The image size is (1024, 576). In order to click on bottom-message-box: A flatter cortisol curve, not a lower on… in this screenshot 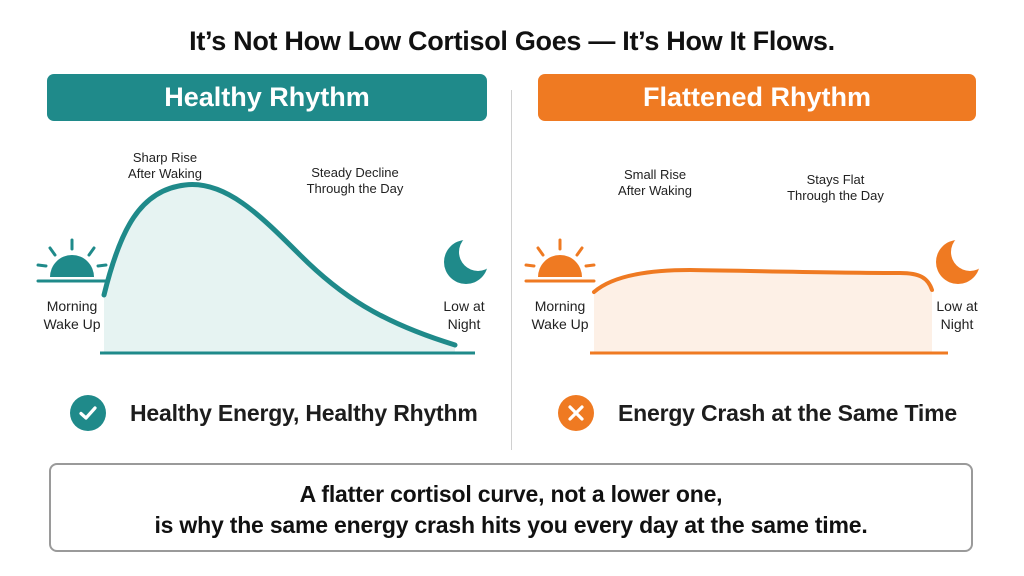, I will do `click(511, 507)`.